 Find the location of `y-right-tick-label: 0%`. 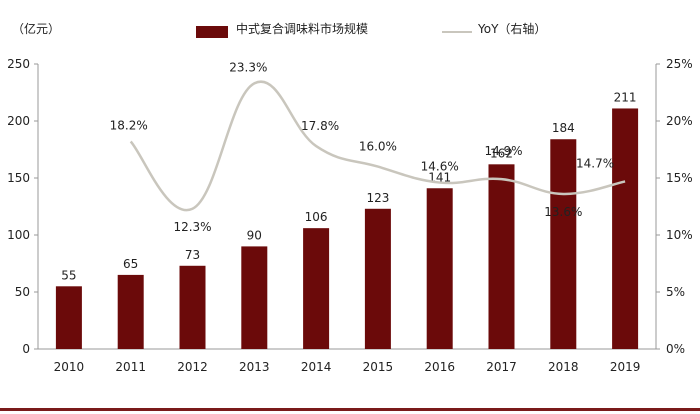

y-right-tick-label: 0% is located at coordinates (675, 349).